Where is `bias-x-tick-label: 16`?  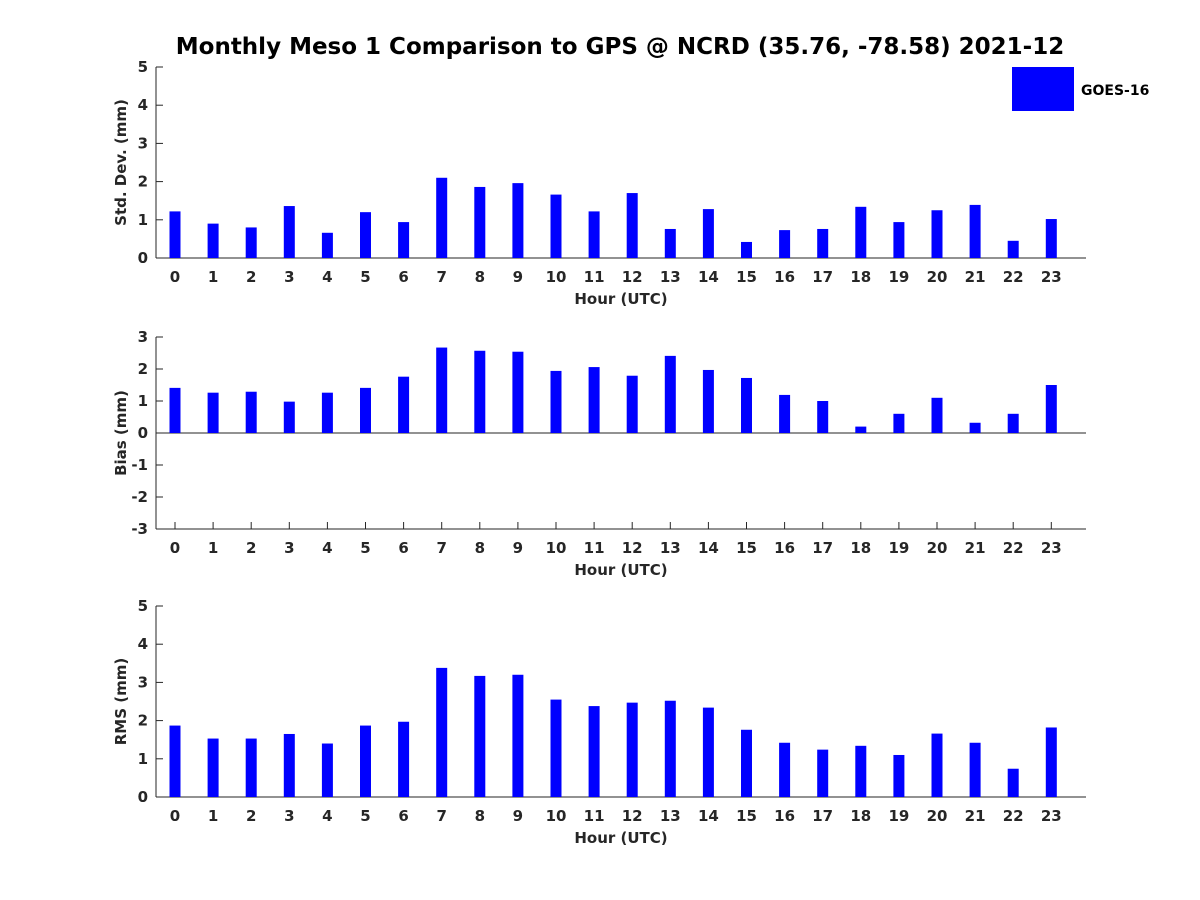 bias-x-tick-label: 16 is located at coordinates (784, 548).